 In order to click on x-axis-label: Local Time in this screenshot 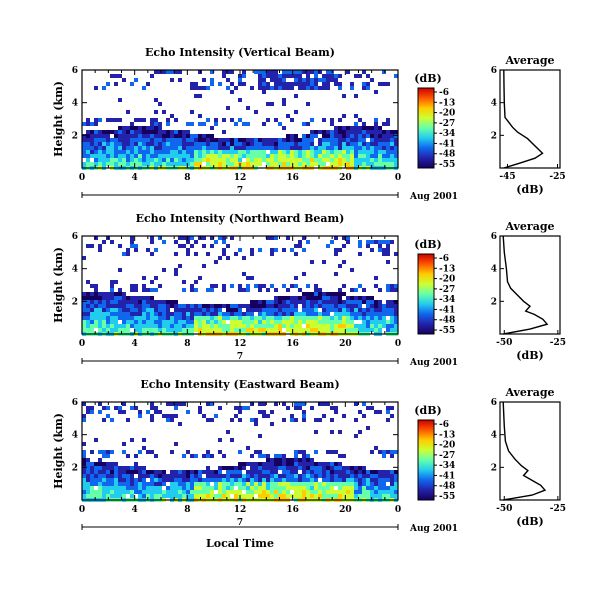, I will do `click(240, 543)`.